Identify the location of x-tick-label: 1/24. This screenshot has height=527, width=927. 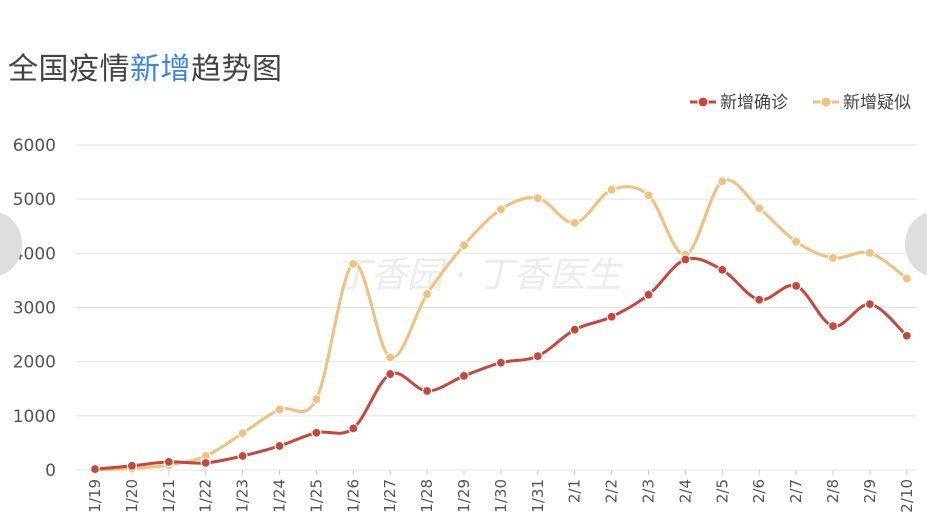
(280, 496).